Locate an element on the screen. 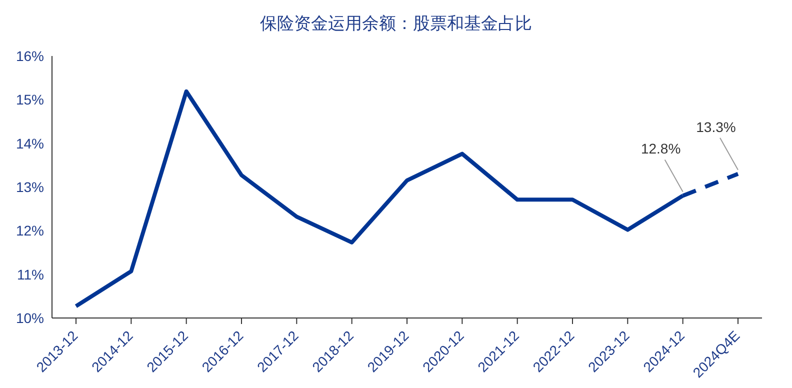 The height and width of the screenshot is (388, 792). y-tick-label: 13% is located at coordinates (30, 186).